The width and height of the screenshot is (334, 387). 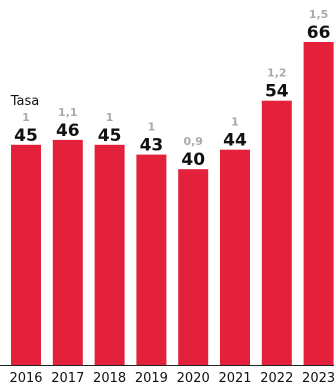 What do you see at coordinates (277, 73) in the screenshot?
I see `rate-label-2022: 1,2` at bounding box center [277, 73].